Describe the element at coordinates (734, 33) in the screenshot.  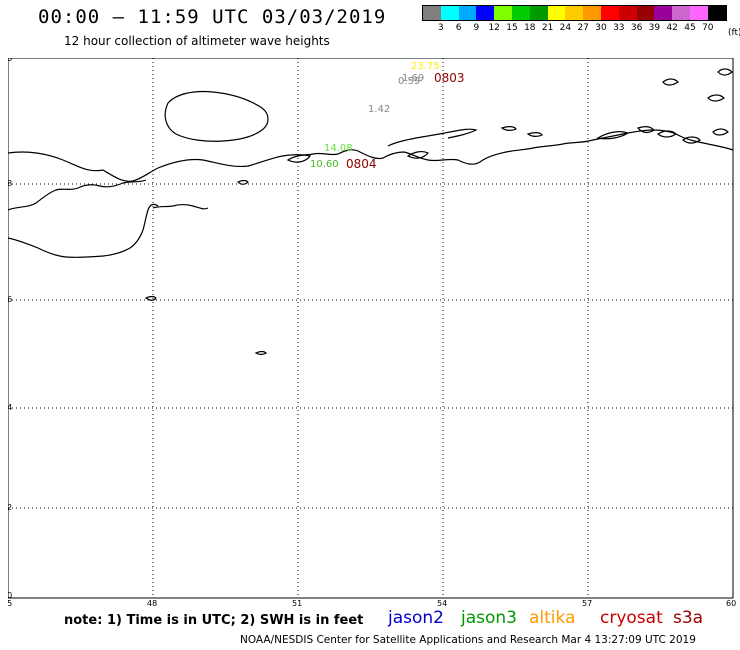
I see `color-scale-unit: (ft)` at that location.